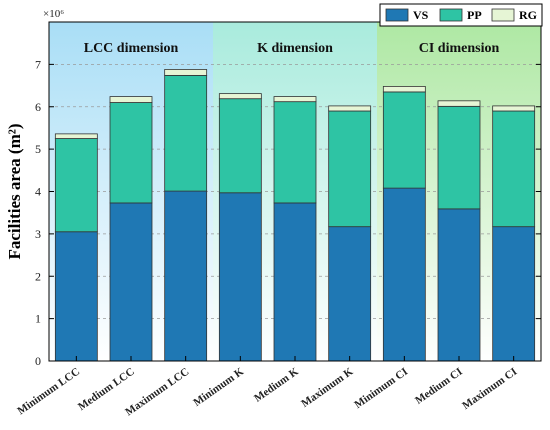 This screenshot has height=430, width=550. Describe the element at coordinates (38, 319) in the screenshot. I see `y-tick-label: 1` at that location.